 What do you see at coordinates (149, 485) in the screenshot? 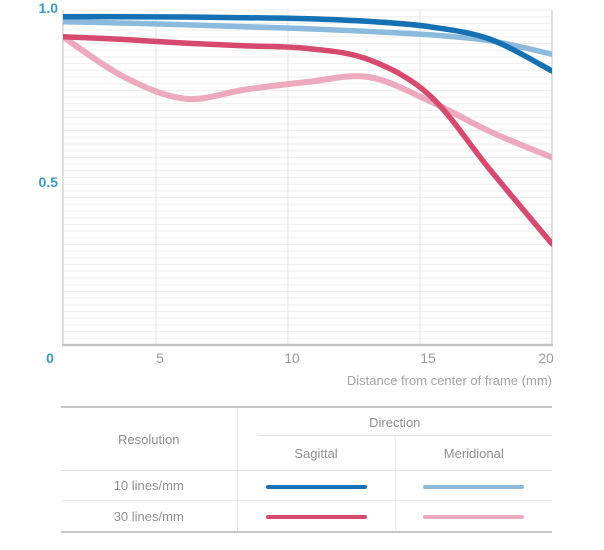
I see `legend-row-label: 10 lines/mm` at bounding box center [149, 485].